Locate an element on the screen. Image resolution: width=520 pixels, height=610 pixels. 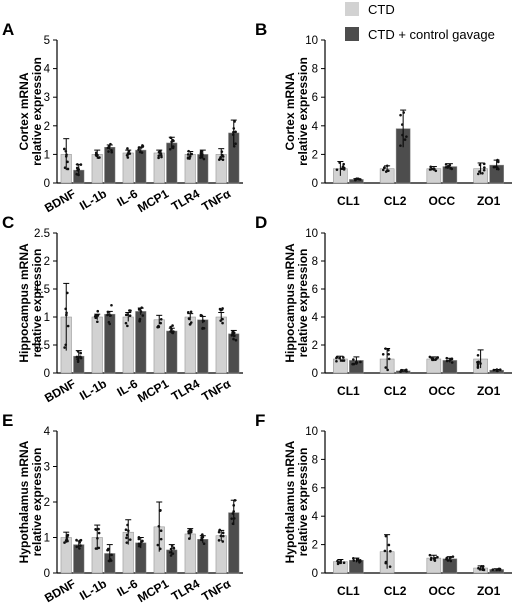
y-tick-label: 2 is located at coordinates (315, 546).